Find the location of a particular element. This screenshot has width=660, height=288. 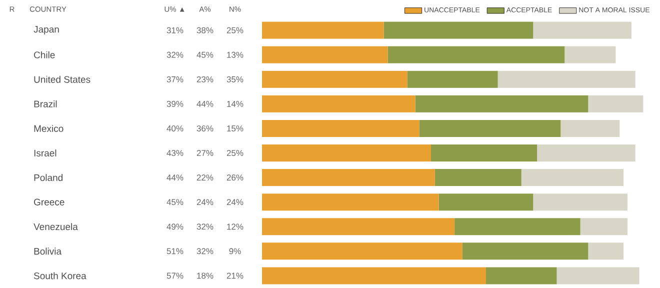

data-label: 40% is located at coordinates (175, 128).